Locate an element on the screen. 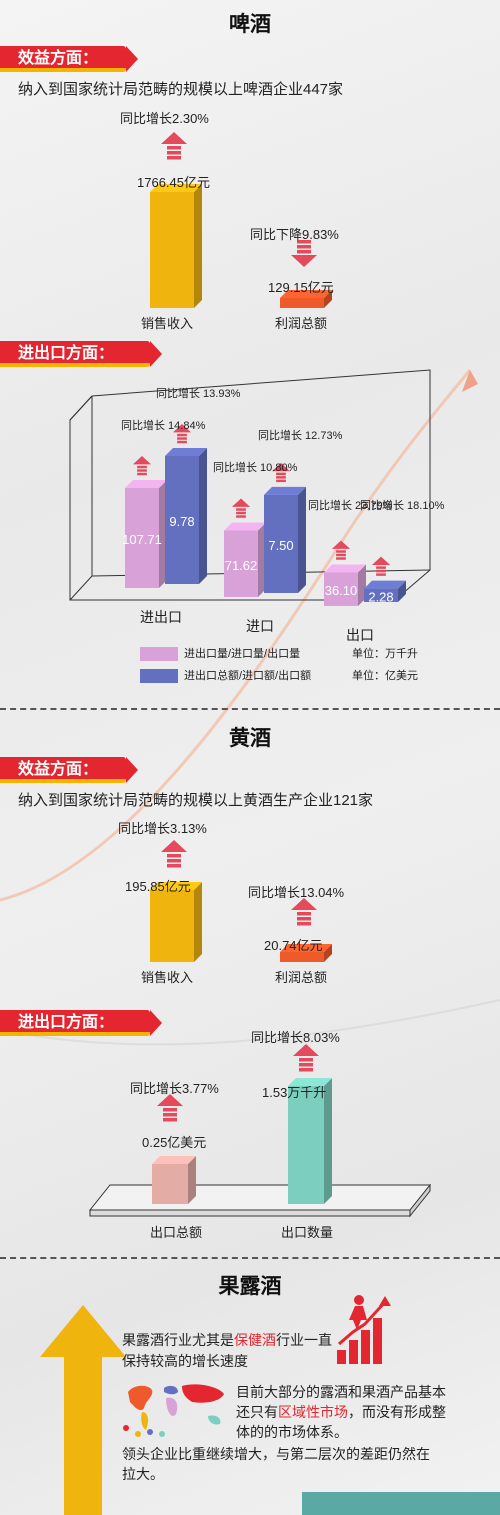  beer-section-title: 啤酒 is located at coordinates (250, 24).